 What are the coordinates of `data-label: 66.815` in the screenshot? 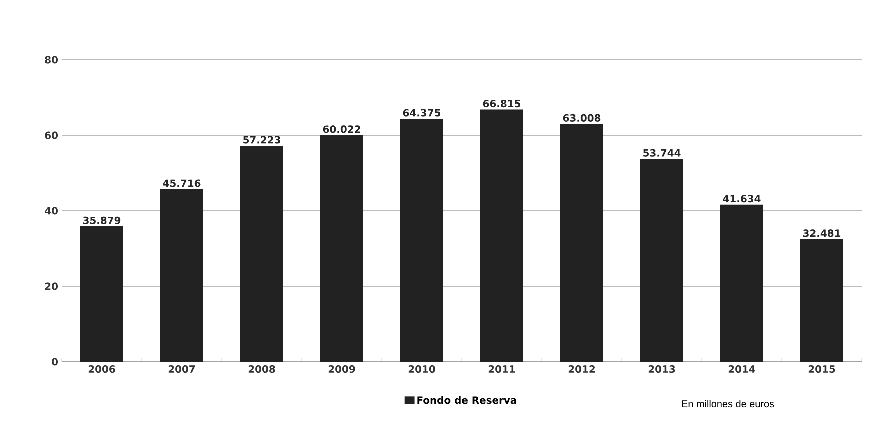 It's located at (502, 104).